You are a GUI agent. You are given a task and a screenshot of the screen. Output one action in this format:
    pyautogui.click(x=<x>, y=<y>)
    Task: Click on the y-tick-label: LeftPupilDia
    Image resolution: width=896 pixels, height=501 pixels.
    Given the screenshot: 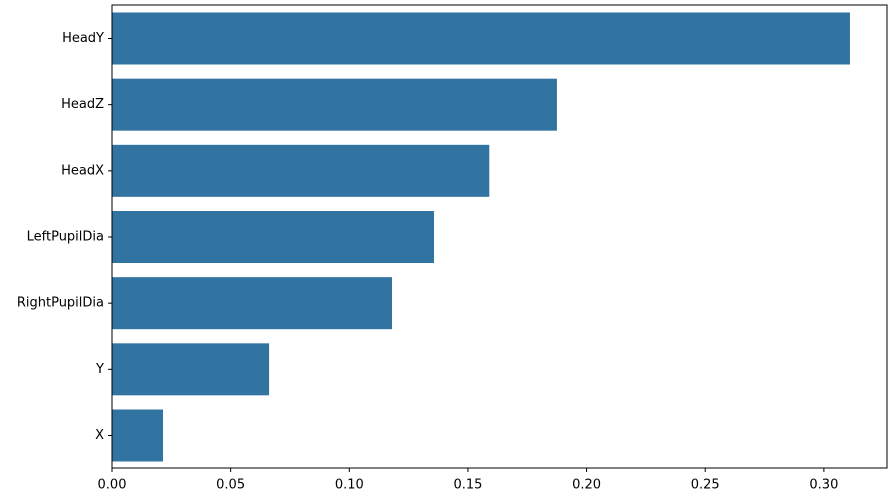 What is the action you would take?
    pyautogui.click(x=65, y=237)
    